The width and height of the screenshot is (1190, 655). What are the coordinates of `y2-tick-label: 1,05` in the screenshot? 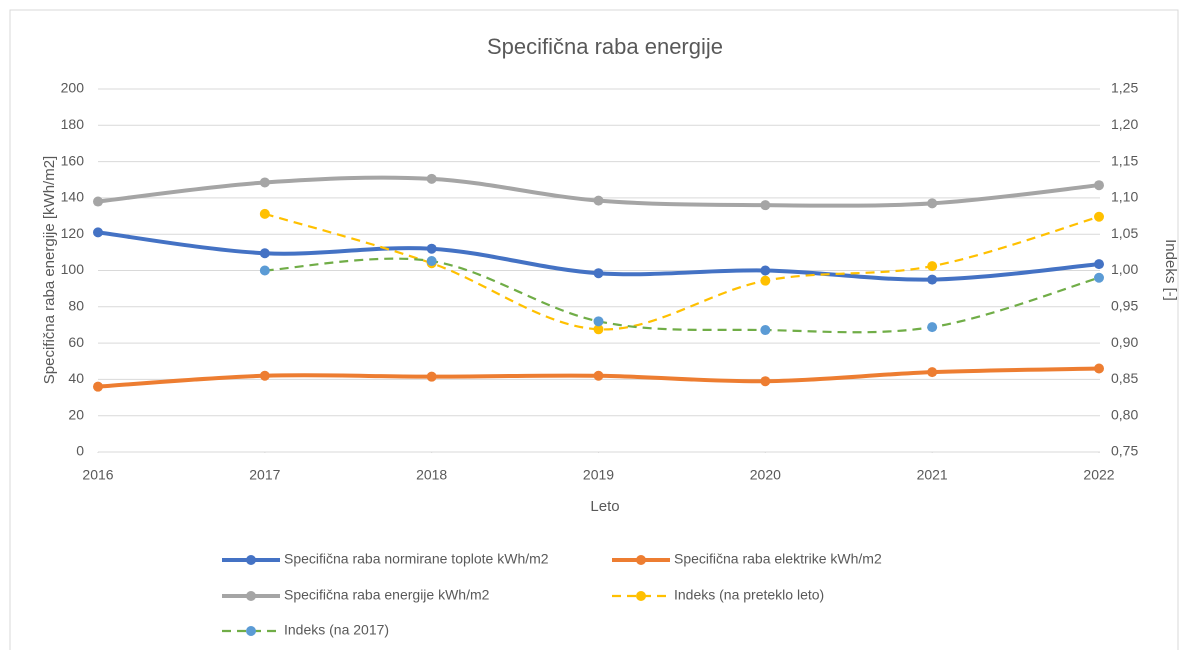 It's located at (1124, 233).